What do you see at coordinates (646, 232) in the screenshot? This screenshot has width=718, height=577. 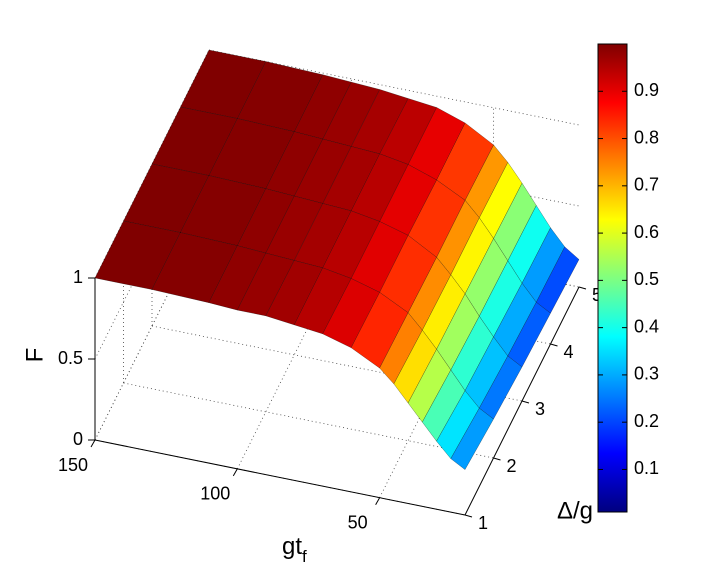 I see `colorbar-tick-label: 0.6` at bounding box center [646, 232].